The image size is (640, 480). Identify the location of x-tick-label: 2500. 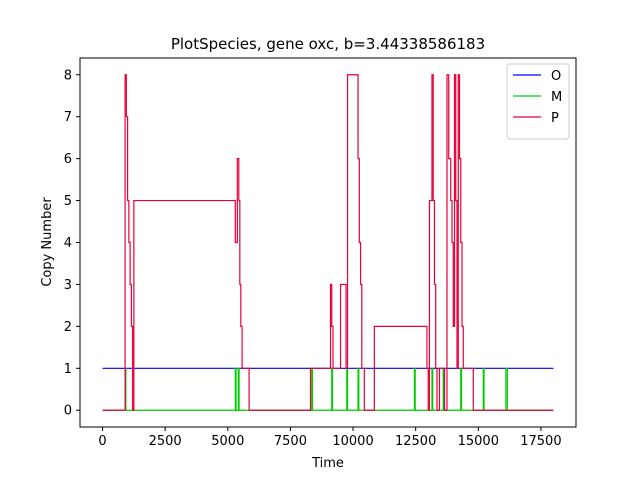
(165, 441).